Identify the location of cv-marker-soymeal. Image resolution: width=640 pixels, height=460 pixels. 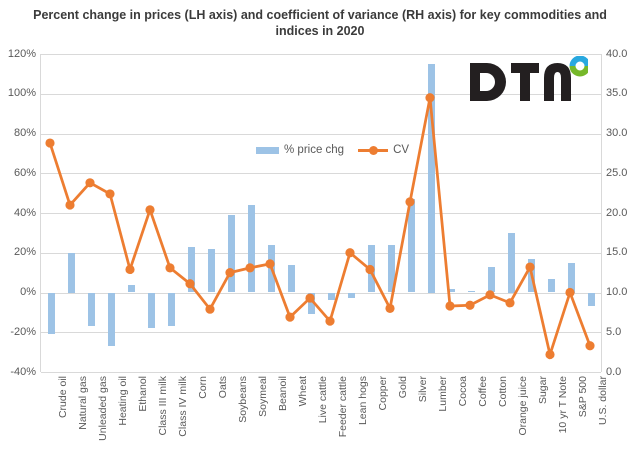
(250, 268).